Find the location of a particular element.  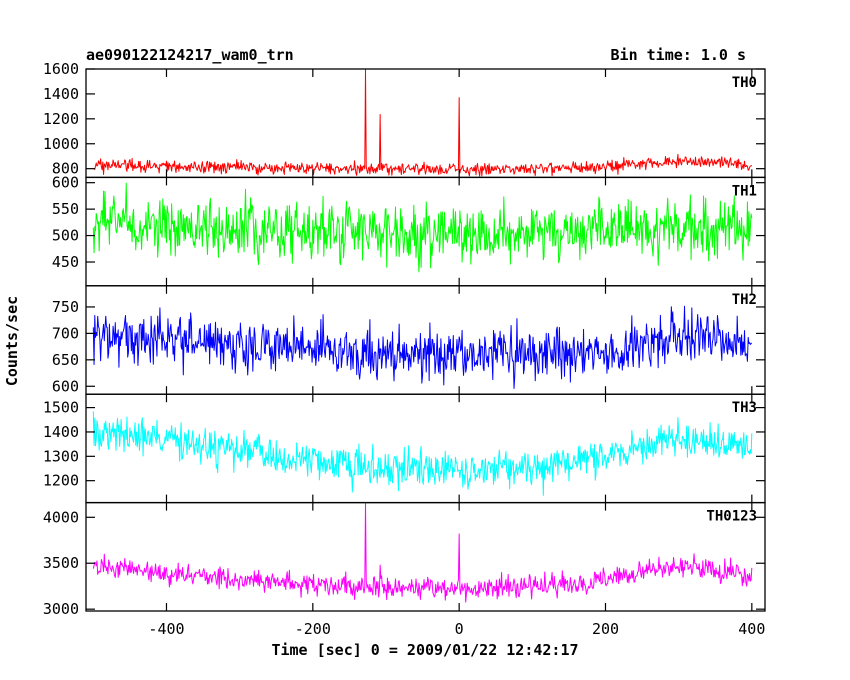

y-tick-label: 3500 is located at coordinates (61, 563).